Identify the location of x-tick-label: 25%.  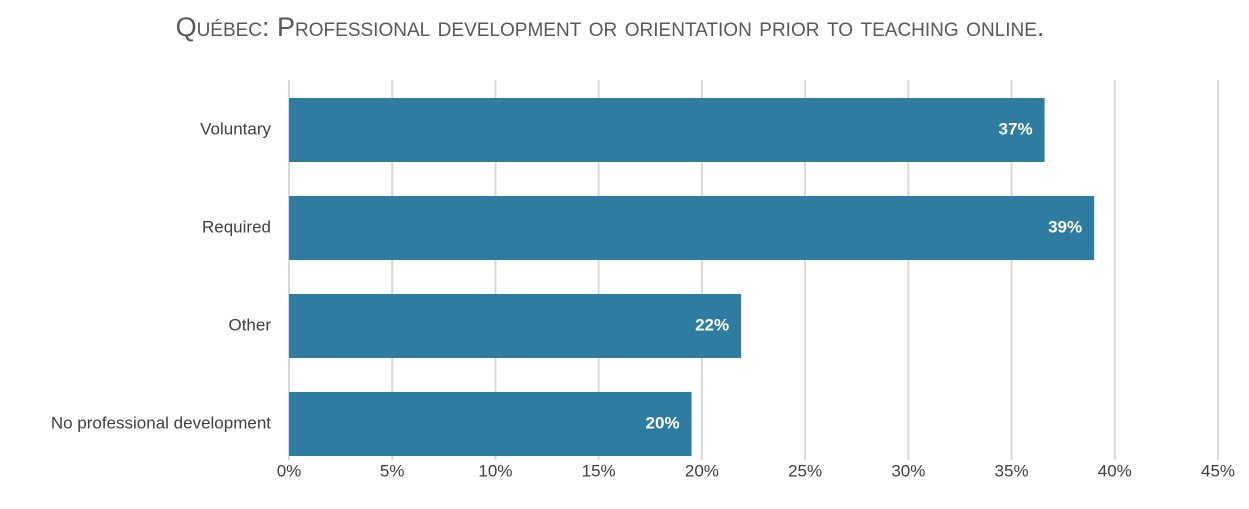
(805, 470).